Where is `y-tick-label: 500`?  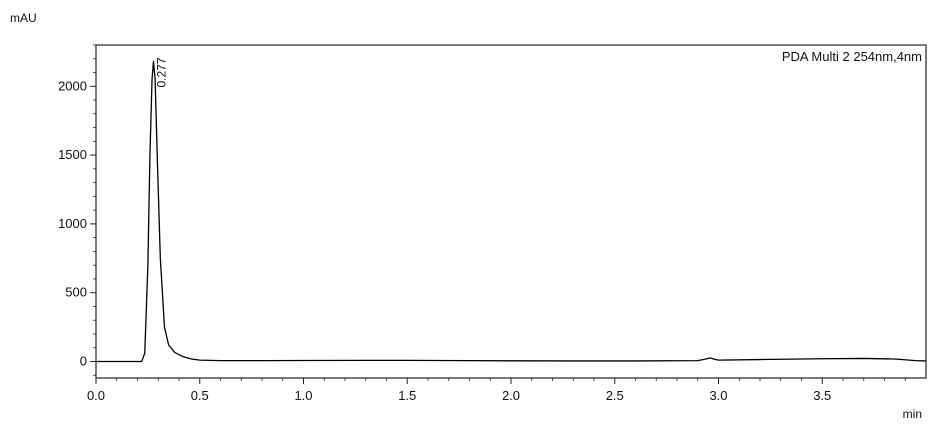
y-tick-label: 500 is located at coordinates (76, 292).